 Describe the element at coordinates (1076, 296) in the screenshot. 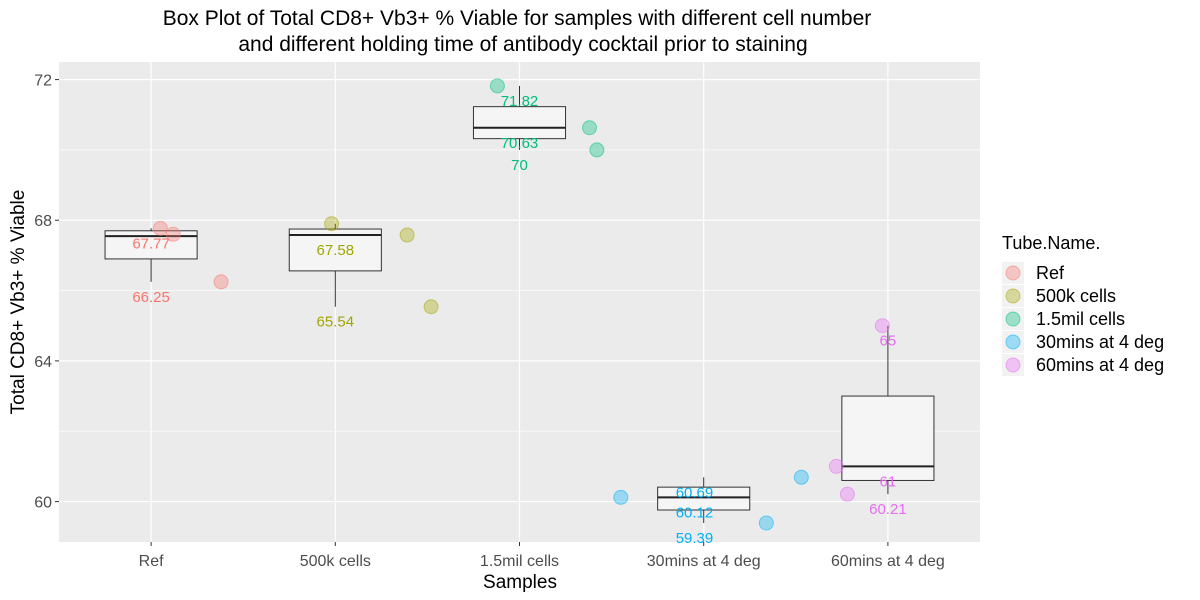

I see `legend-label: 500k cells` at that location.